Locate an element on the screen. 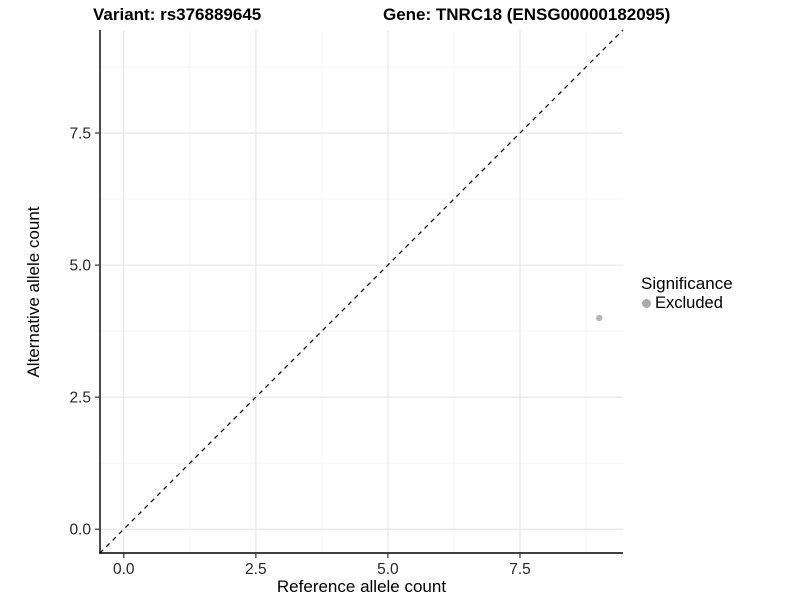  y-tick-label: 2.5 is located at coordinates (80, 398).